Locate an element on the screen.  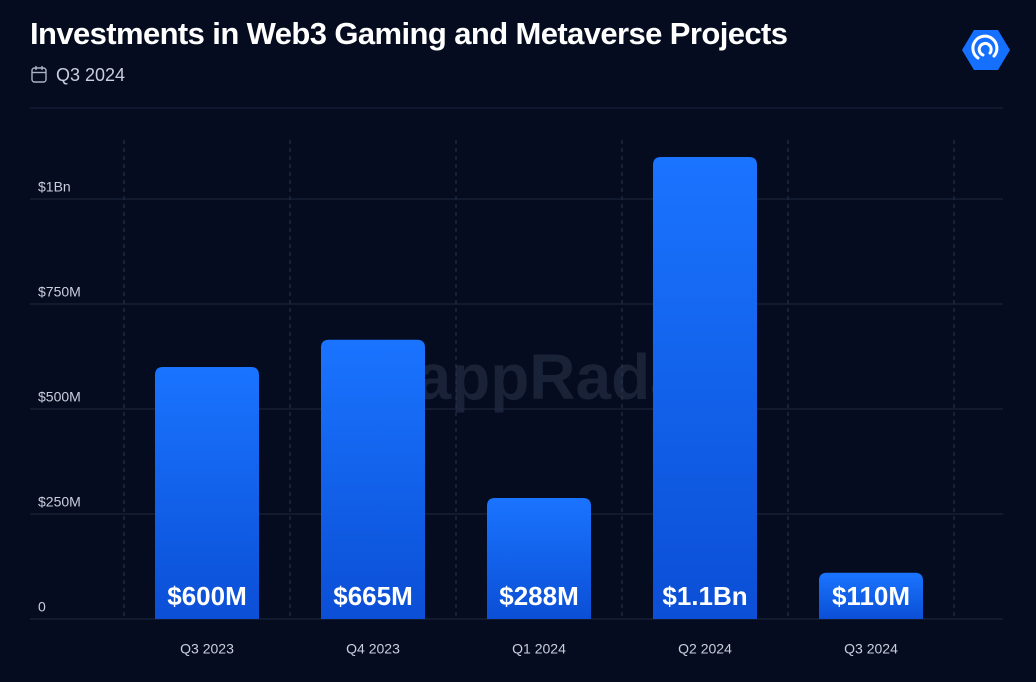
value-label: $110M is located at coordinates (871, 596).